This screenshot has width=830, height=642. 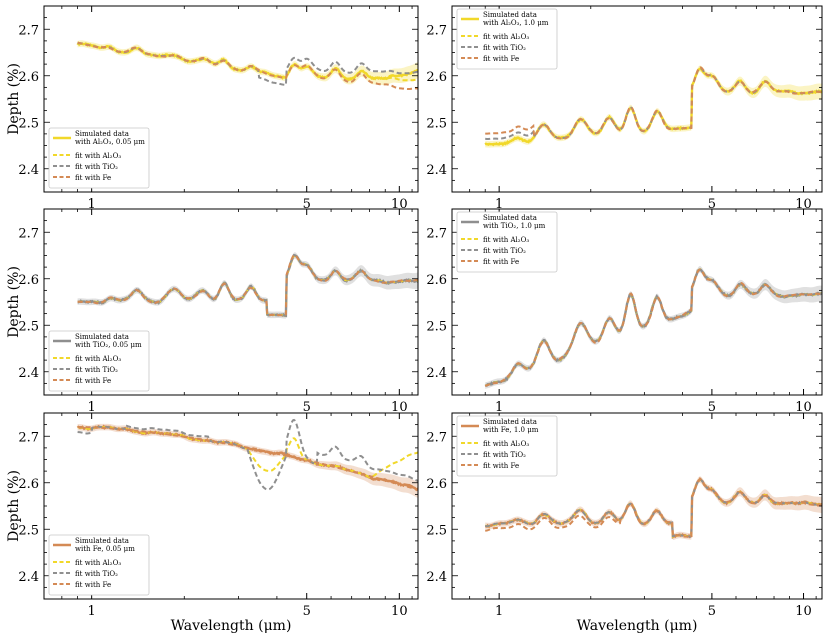 I want to click on legend-label-simulated-detail: with TiO₂, 0.05 μm, so click(x=108, y=345).